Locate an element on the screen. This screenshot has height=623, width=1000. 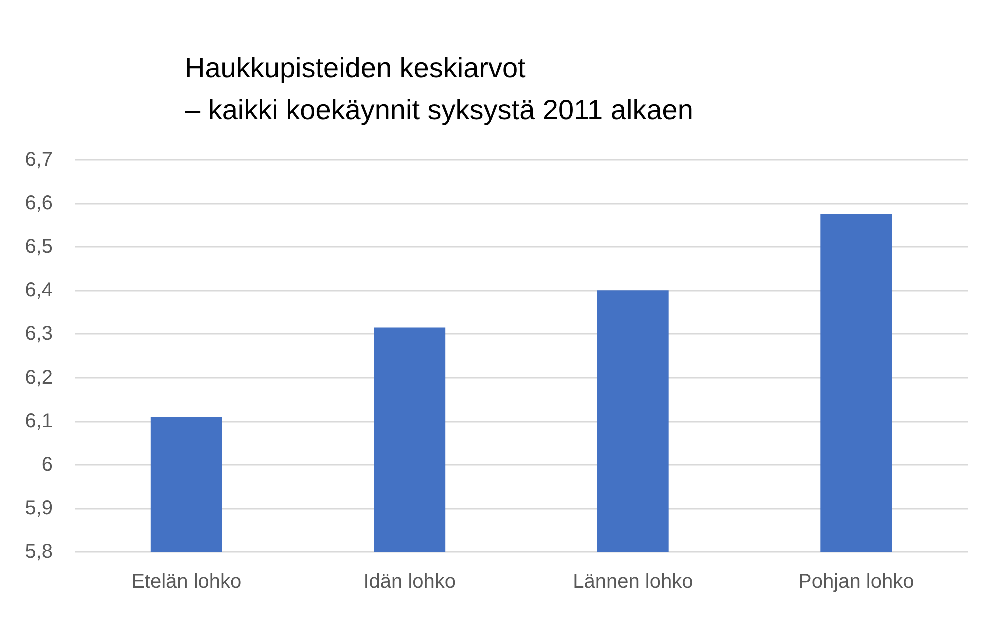
y-tick-label: 5,9 is located at coordinates (39, 508).